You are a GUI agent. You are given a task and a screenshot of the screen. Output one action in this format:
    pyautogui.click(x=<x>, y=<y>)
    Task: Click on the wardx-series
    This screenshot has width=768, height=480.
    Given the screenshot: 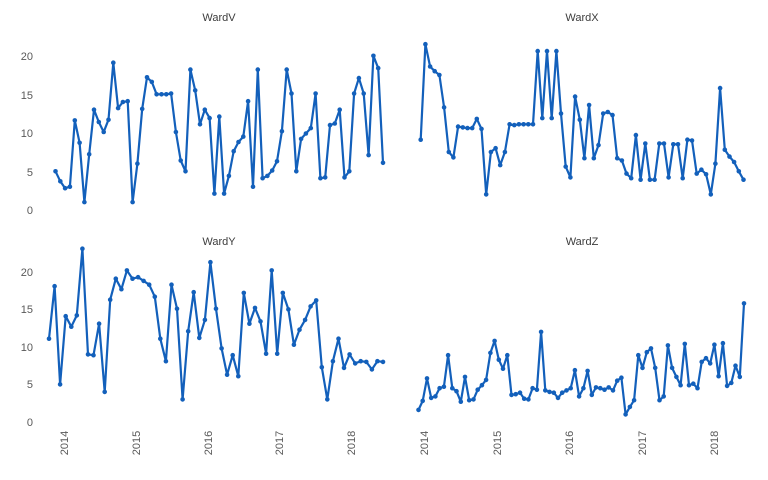 What is the action you would take?
    pyautogui.click(x=582, y=119)
    